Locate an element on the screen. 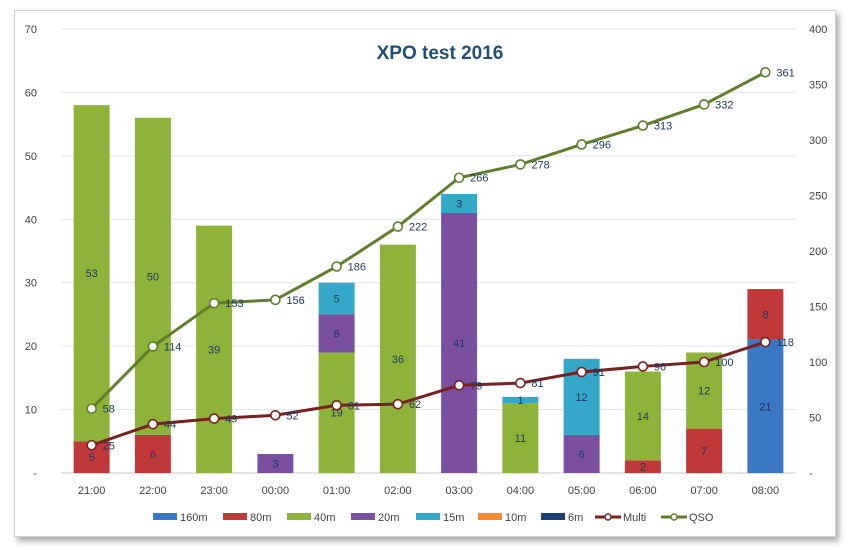 This screenshot has width=850, height=550. legend-label: QSO is located at coordinates (701, 518).